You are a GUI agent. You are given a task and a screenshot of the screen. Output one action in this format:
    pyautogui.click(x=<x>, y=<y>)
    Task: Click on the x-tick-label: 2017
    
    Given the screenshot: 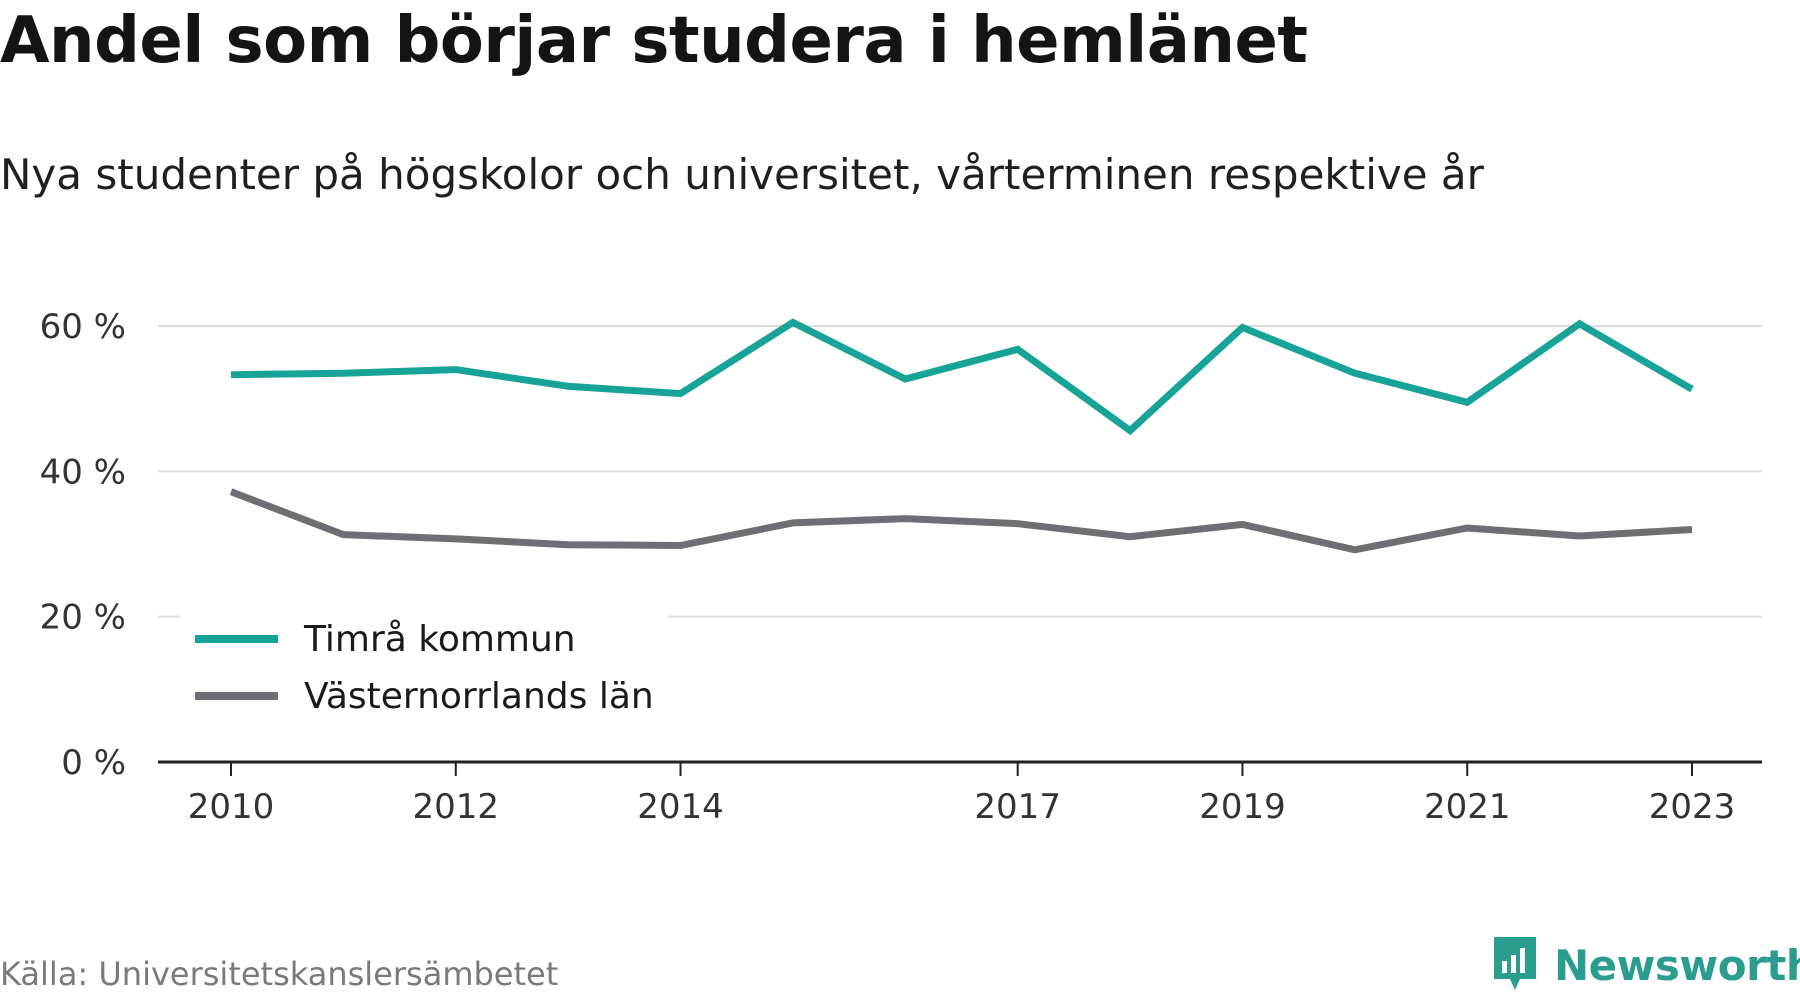 What is the action you would take?
    pyautogui.click(x=1017, y=807)
    